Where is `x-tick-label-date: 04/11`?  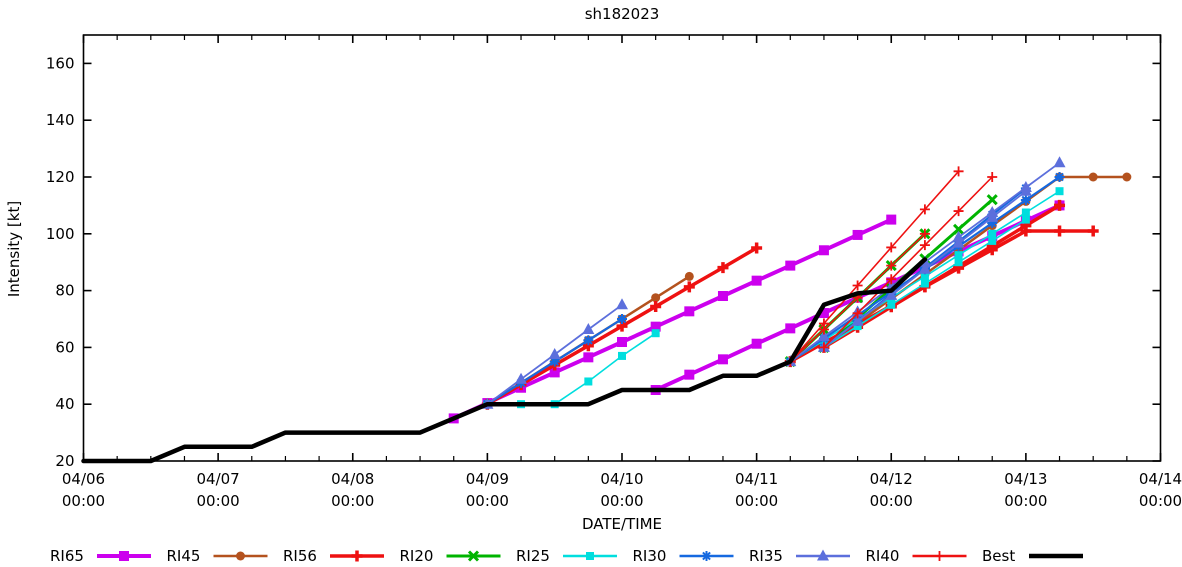
x-tick-label-date: 04/11 is located at coordinates (756, 479).